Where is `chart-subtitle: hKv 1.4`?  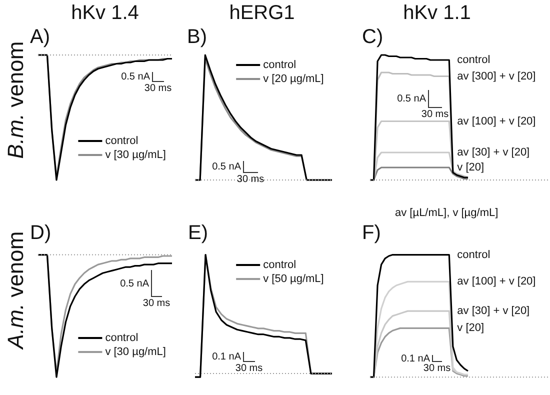 chart-subtitle: hKv 1.4 is located at coordinates (105, 13).